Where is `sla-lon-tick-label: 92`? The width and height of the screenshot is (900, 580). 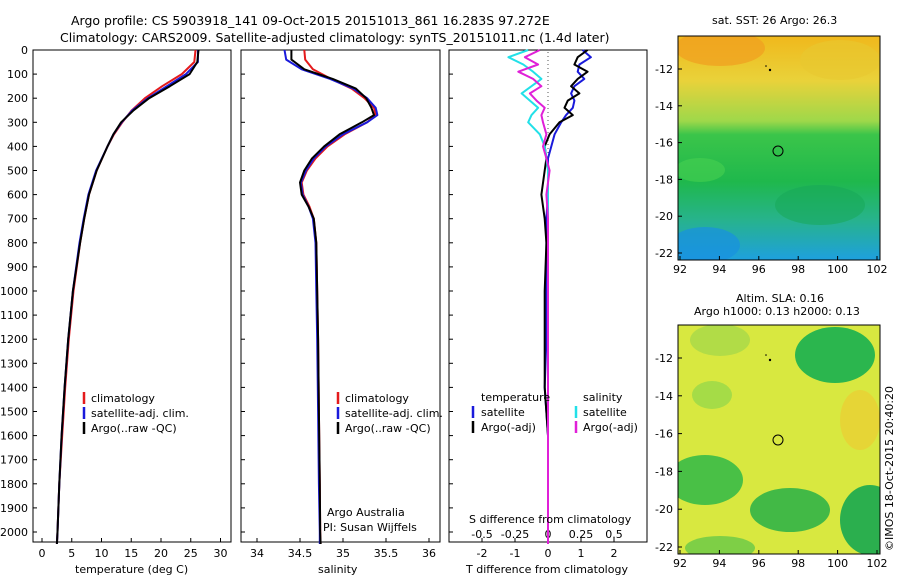
sla-lon-tick-label: 92 is located at coordinates (680, 563).